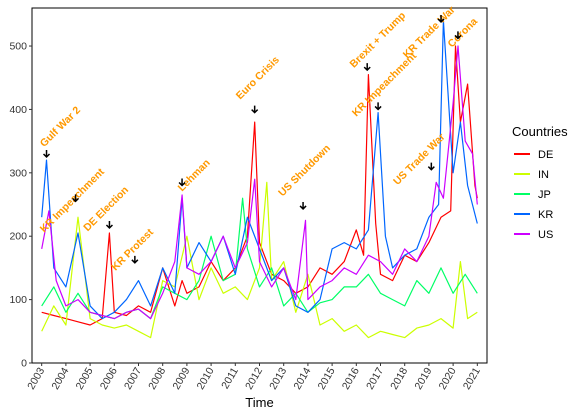 The image size is (581, 415). I want to click on x-tick-label: 2020, so click(448, 378).